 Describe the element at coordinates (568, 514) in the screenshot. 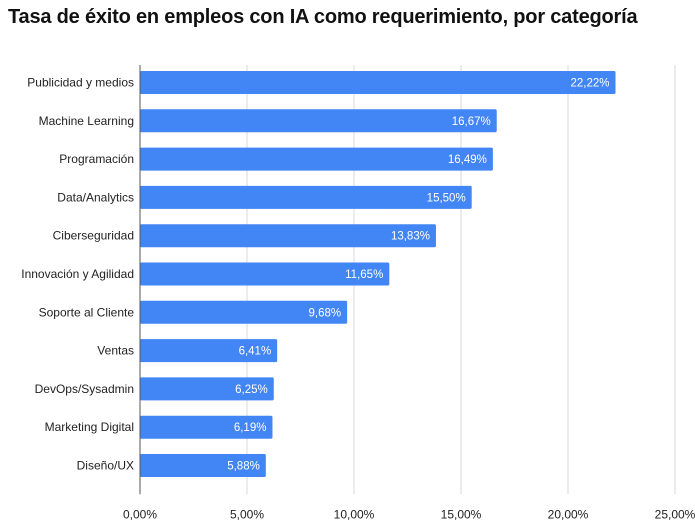

I see `x-tick-label: 20,00%` at that location.